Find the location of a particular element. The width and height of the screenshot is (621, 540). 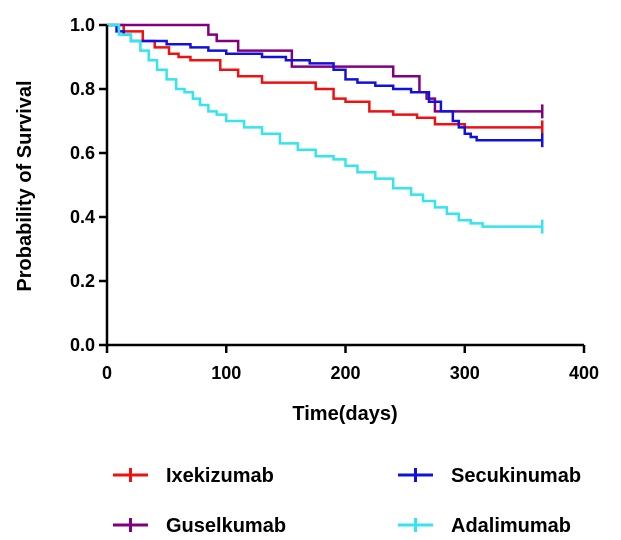

y-tick-label: 0.0 is located at coordinates (82, 345).